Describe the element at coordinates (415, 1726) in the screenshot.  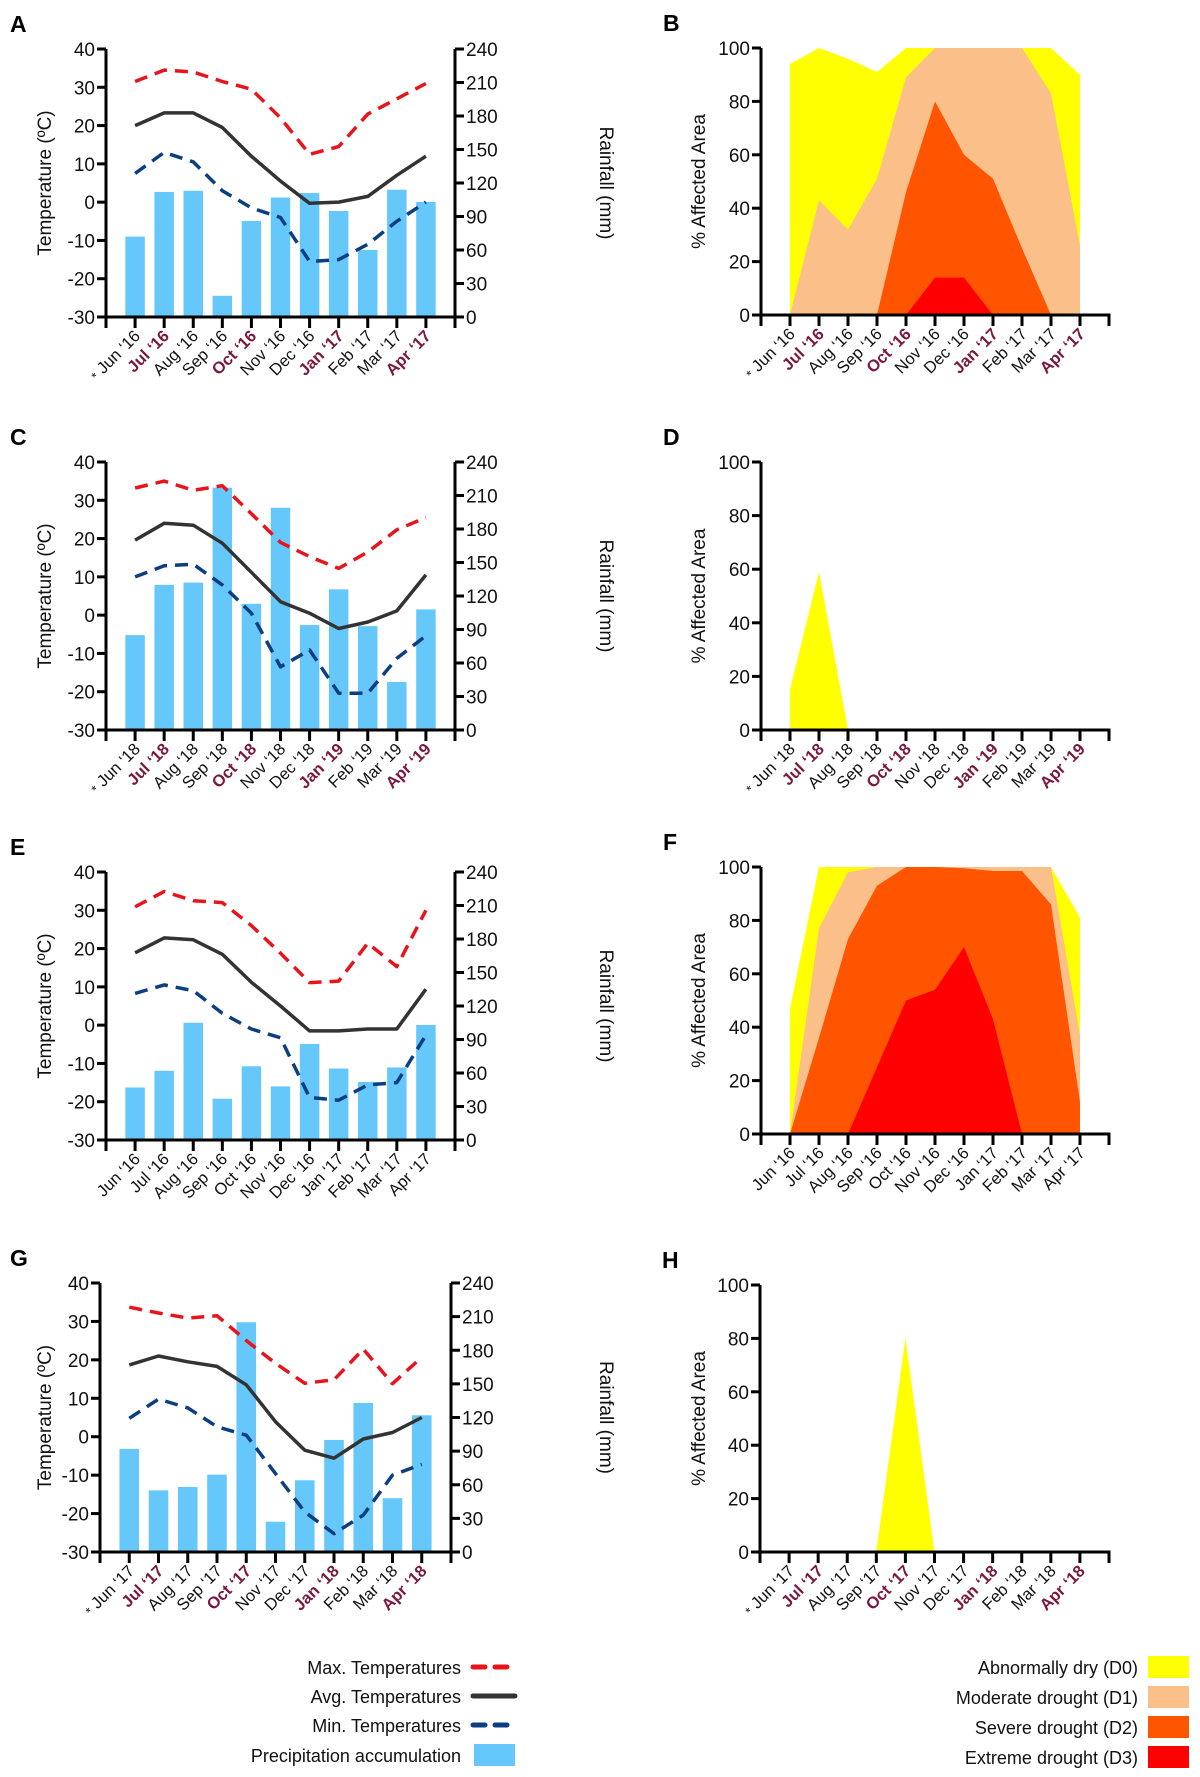
I see `legend-item: Min. Temperatures` at that location.